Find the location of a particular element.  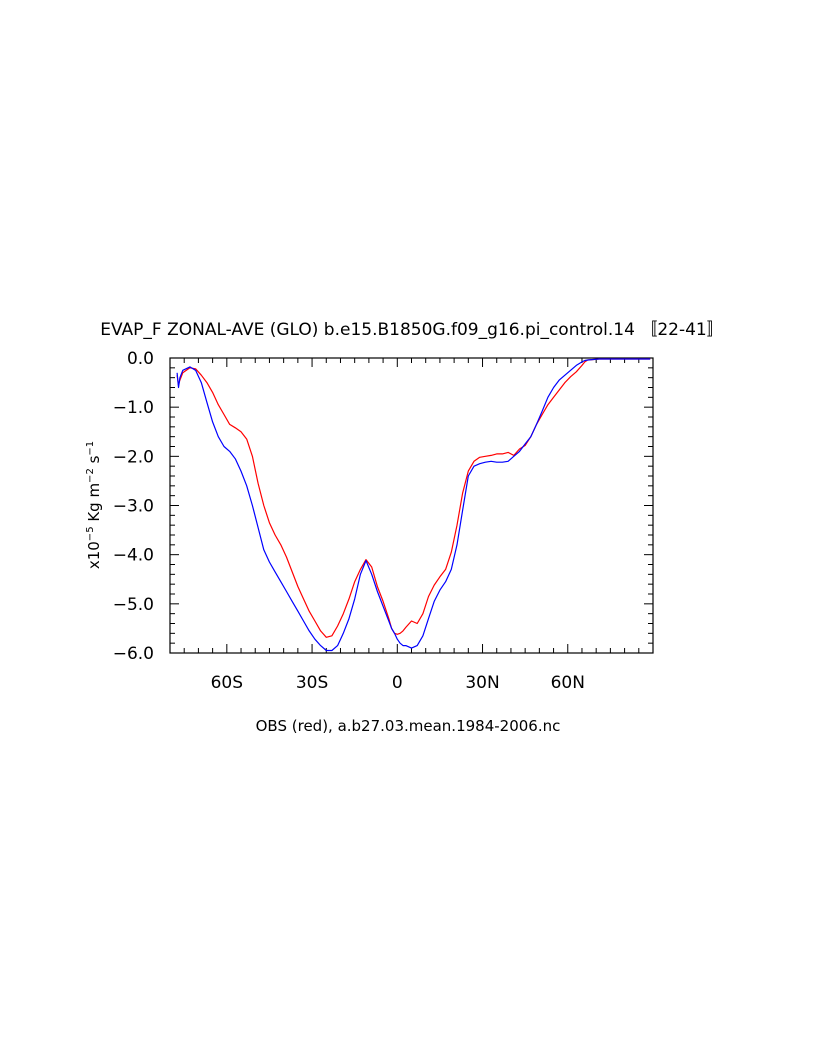

y-axis-label-exp2: −2 is located at coordinates (90, 475).